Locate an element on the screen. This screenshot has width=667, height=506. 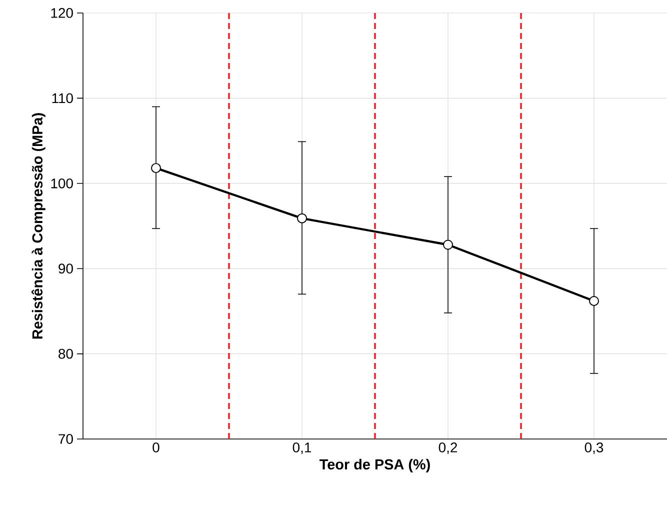
x-tick-label: 0 is located at coordinates (156, 447).